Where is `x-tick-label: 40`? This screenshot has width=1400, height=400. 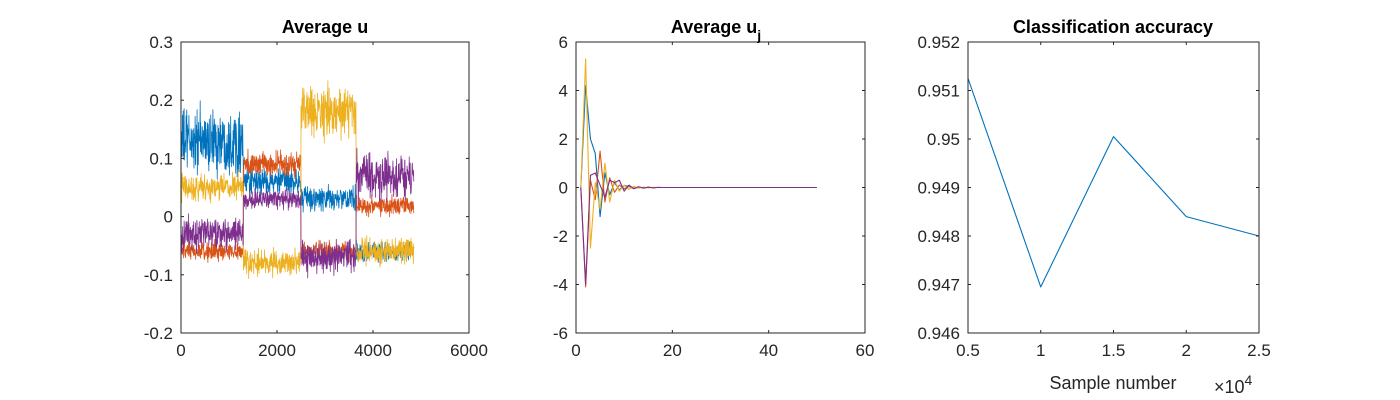
x-tick-label: 40 is located at coordinates (768, 350).